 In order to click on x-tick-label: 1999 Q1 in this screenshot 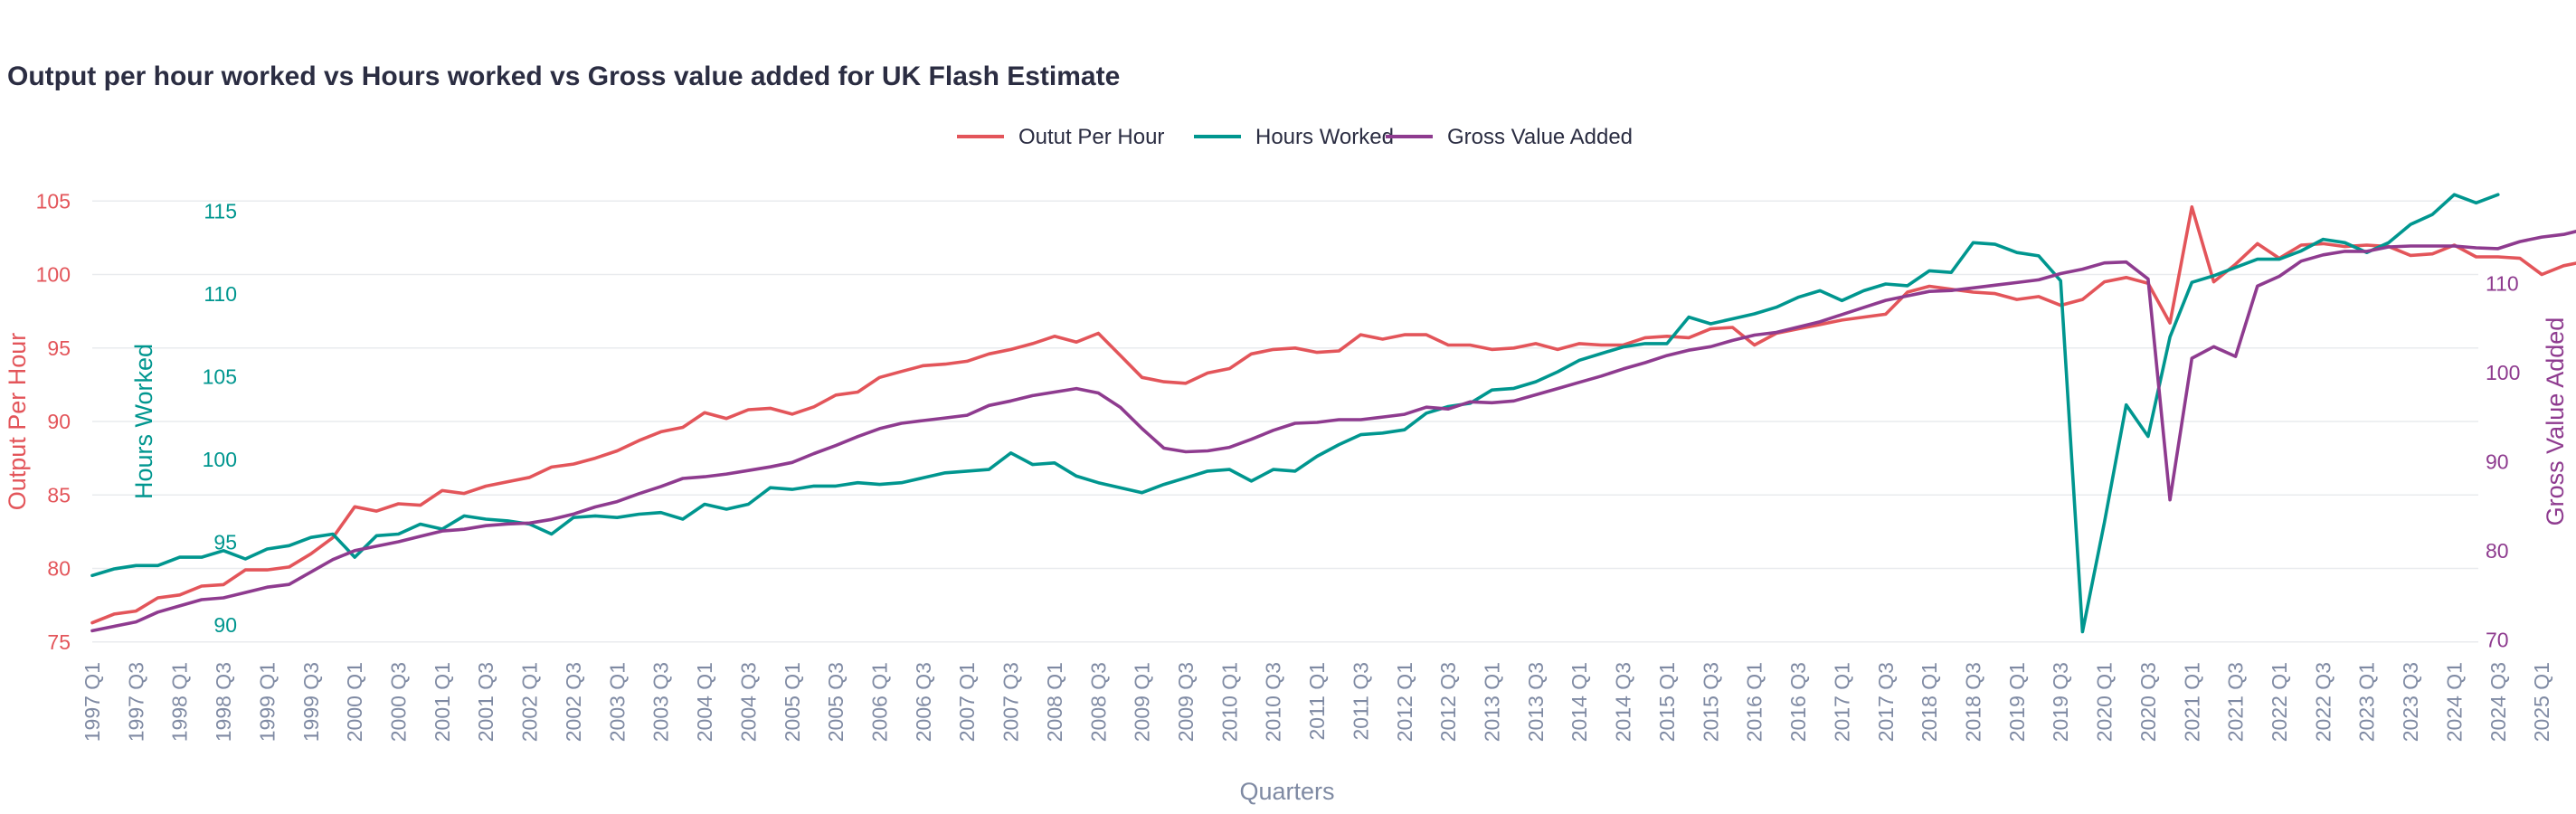, I will do `click(267, 702)`.